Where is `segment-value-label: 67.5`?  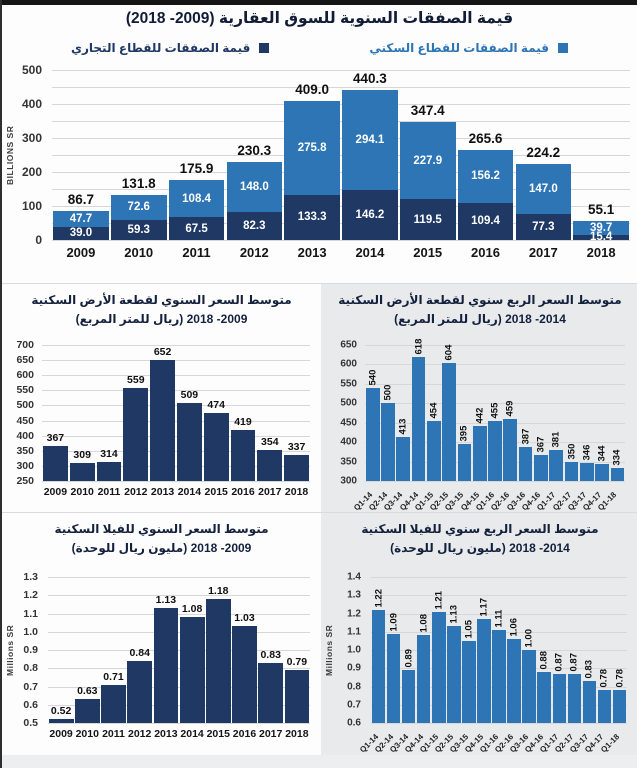
segment-value-label: 67.5 is located at coordinates (196, 228).